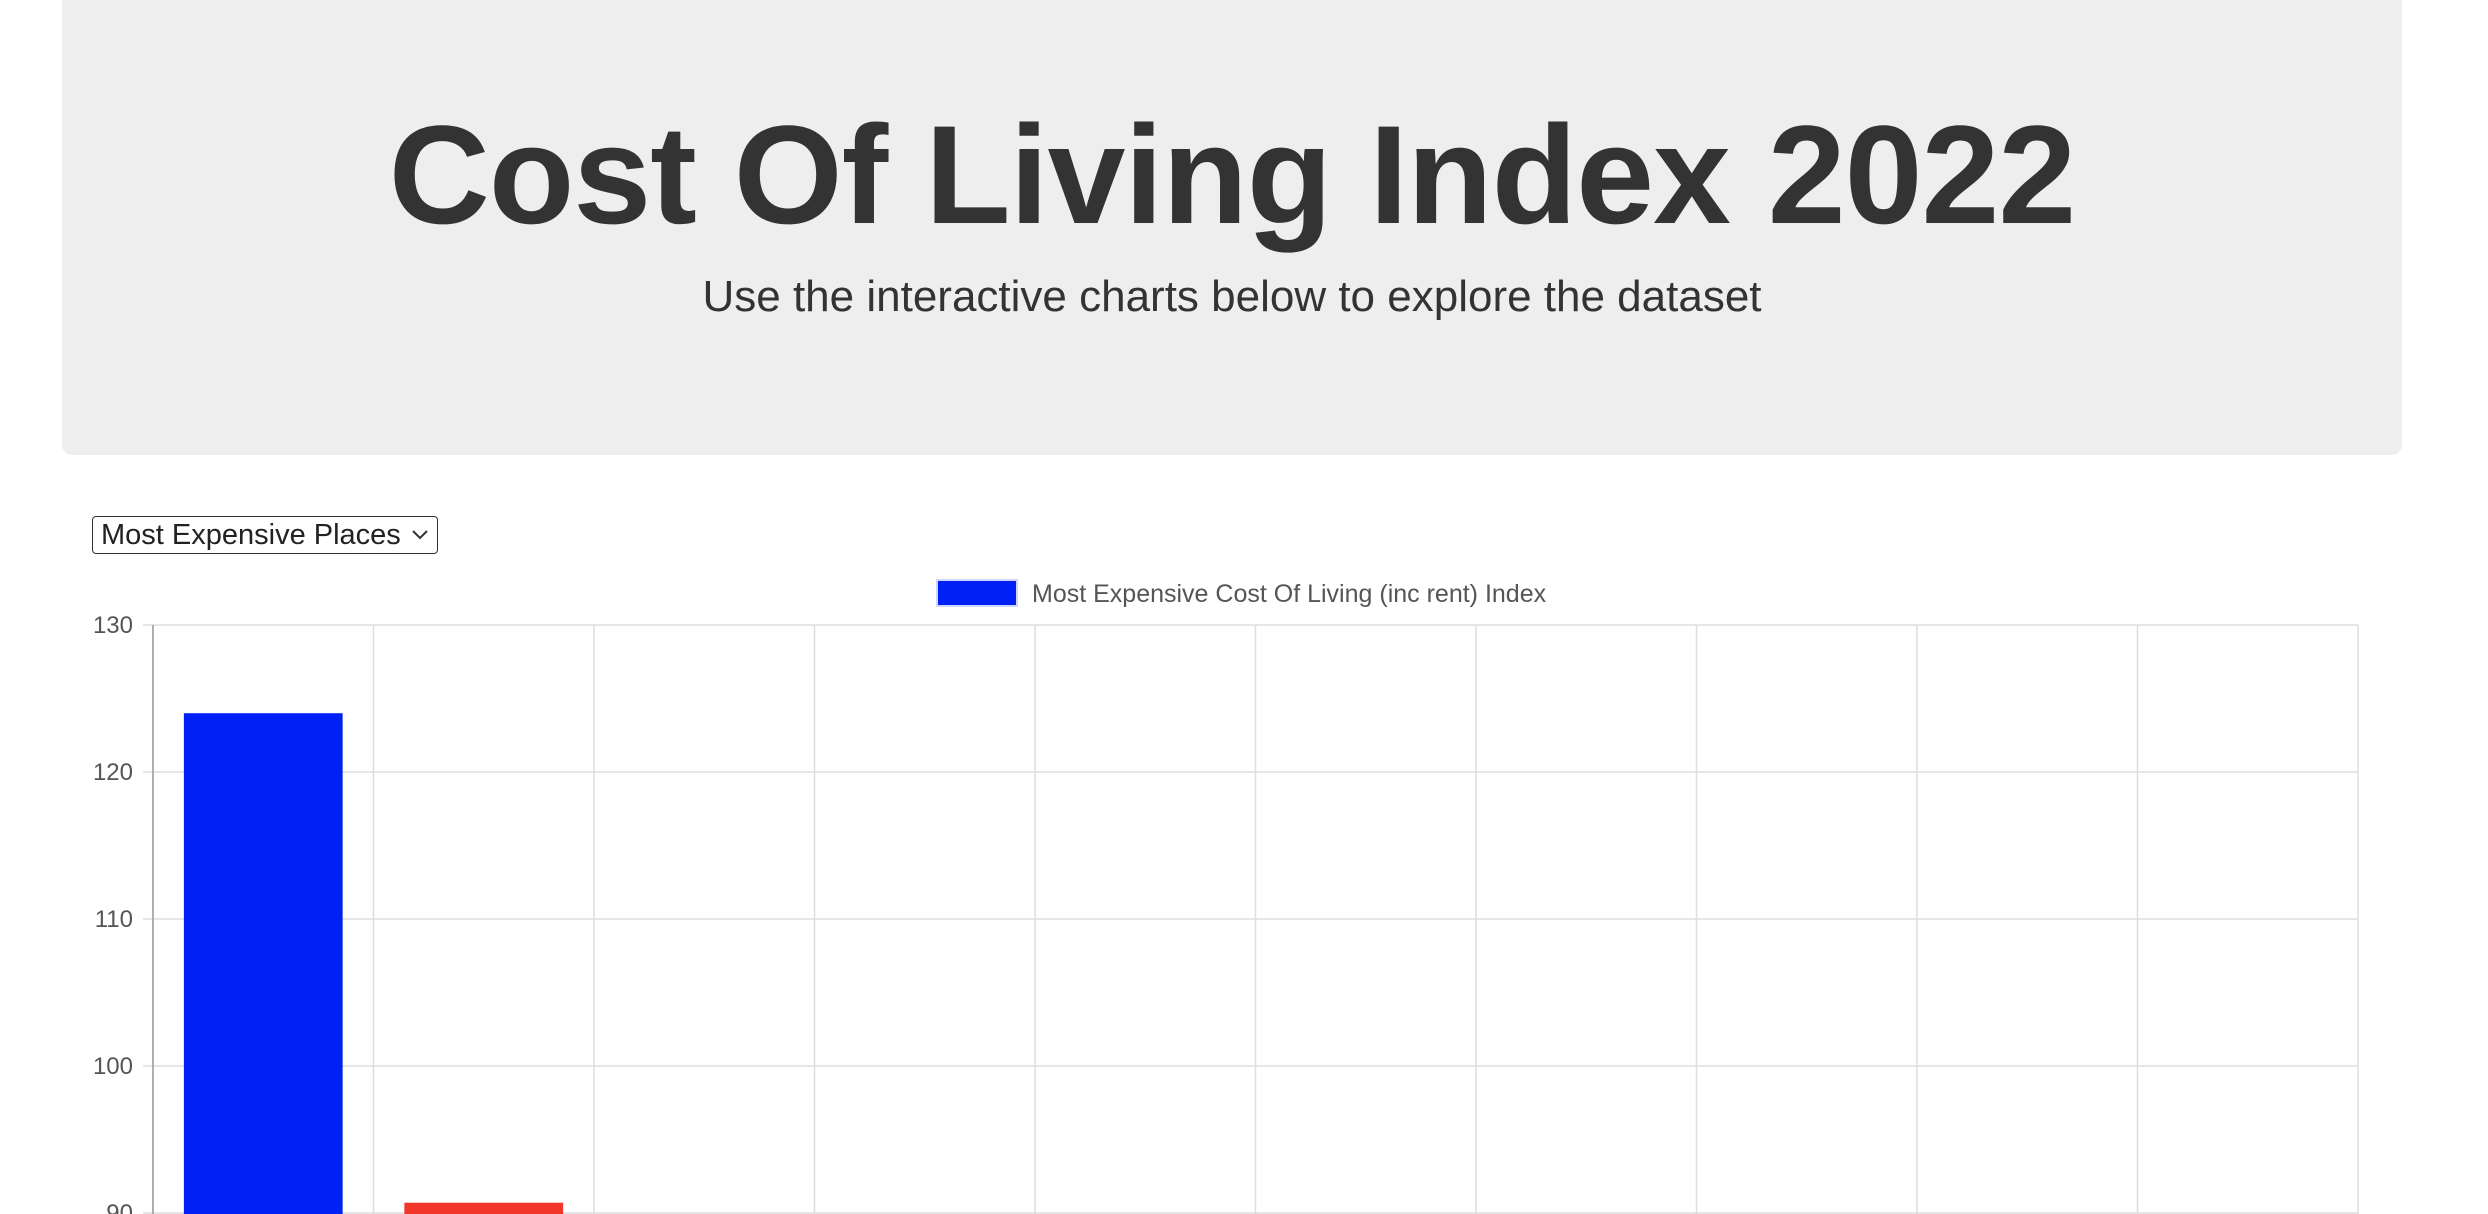  I want to click on chevron-down-icon, so click(420, 535).